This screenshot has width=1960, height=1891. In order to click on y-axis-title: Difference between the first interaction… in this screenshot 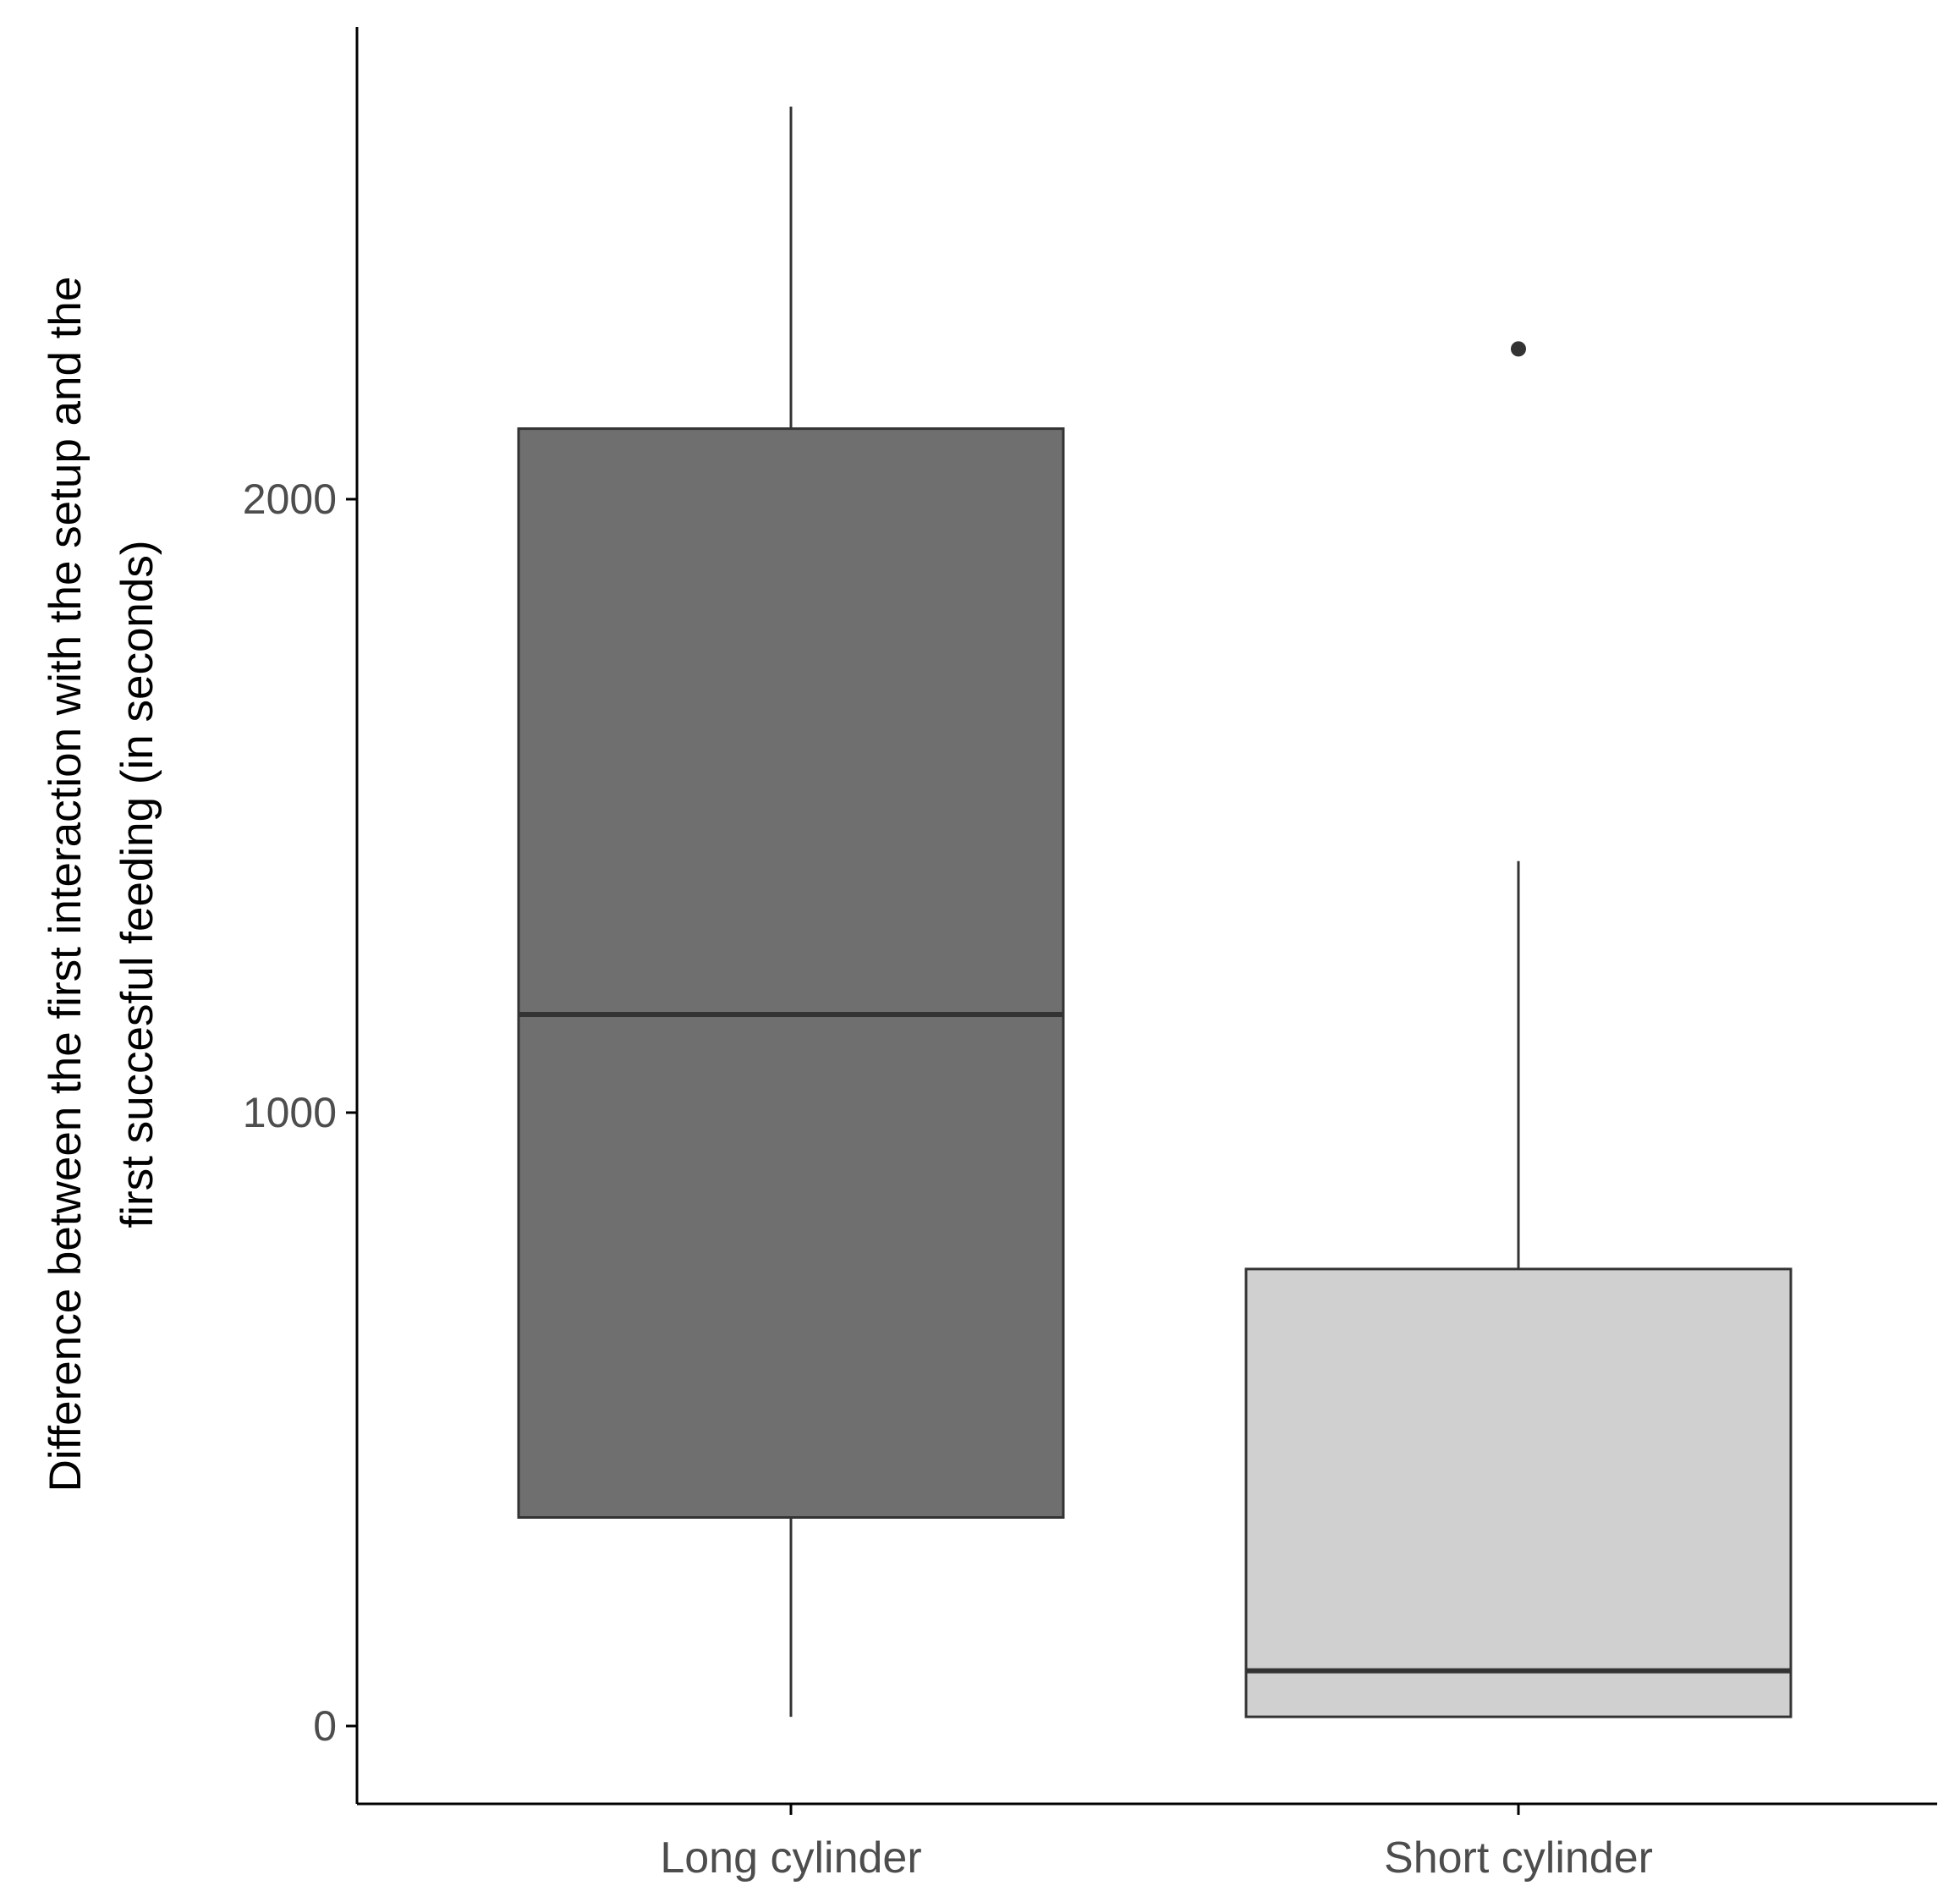, I will do `click(101, 884)`.